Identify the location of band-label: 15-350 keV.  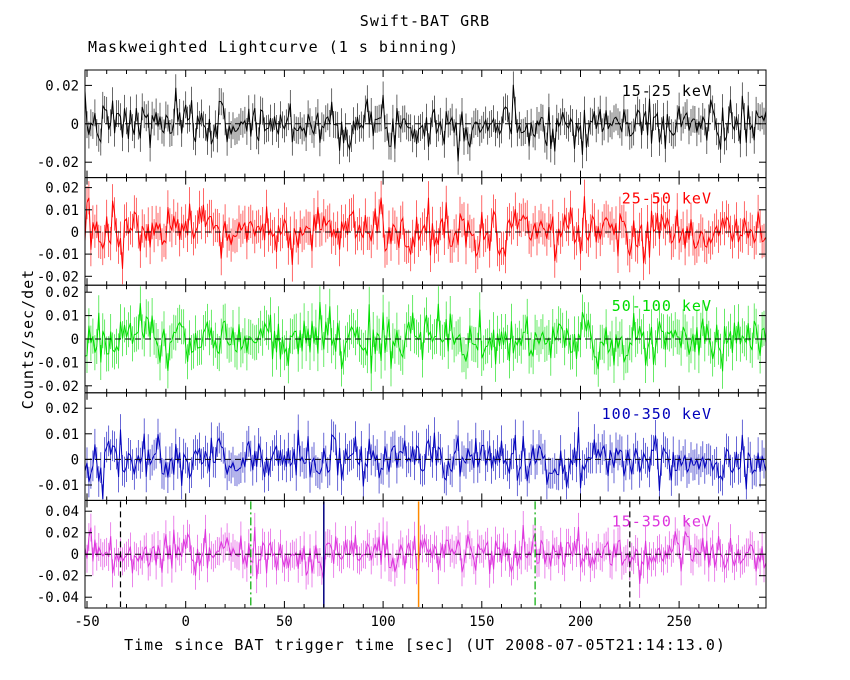
(662, 521).